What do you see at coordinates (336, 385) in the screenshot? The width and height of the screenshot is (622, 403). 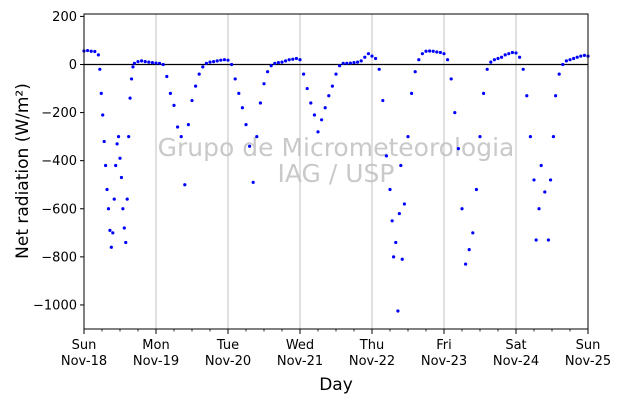 I see `x-axis-title: Day` at bounding box center [336, 385].